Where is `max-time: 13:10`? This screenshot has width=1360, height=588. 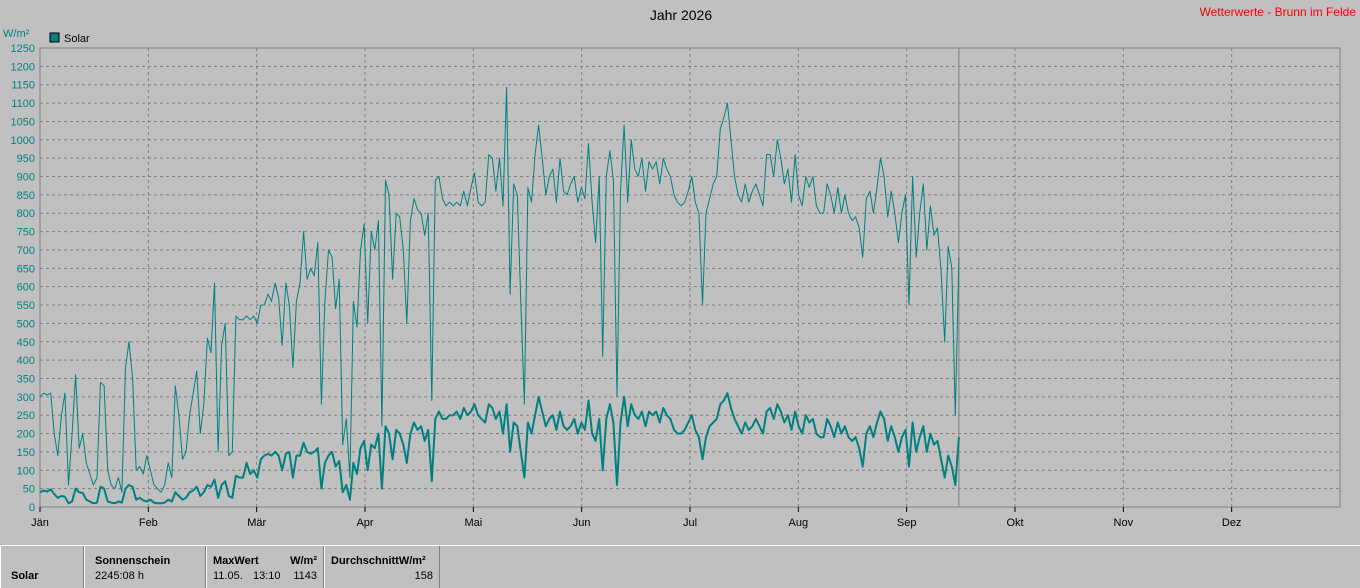
max-time: 13:10 is located at coordinates (267, 576).